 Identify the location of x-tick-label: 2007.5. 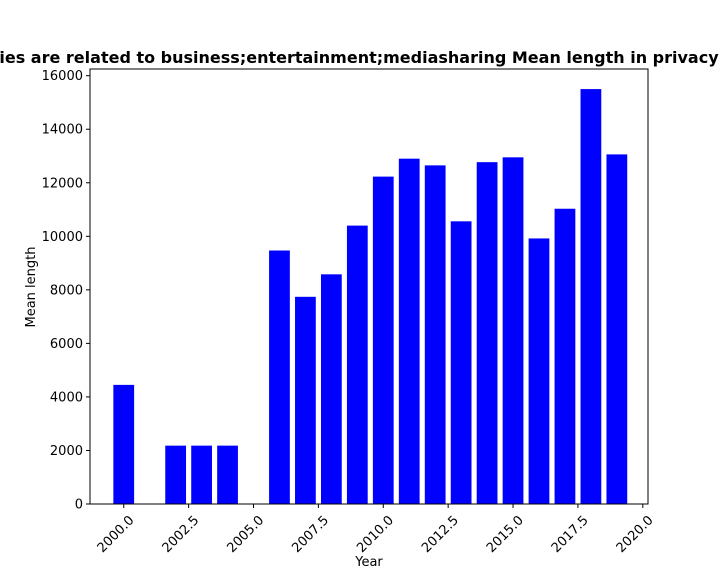
(310, 534).